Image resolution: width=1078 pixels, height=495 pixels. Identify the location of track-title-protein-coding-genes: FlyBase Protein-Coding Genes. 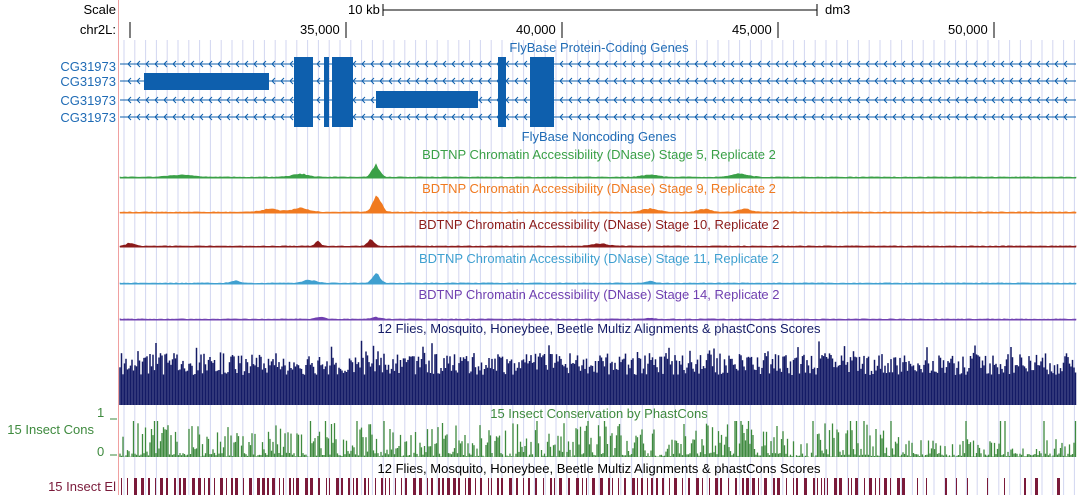
(599, 47).